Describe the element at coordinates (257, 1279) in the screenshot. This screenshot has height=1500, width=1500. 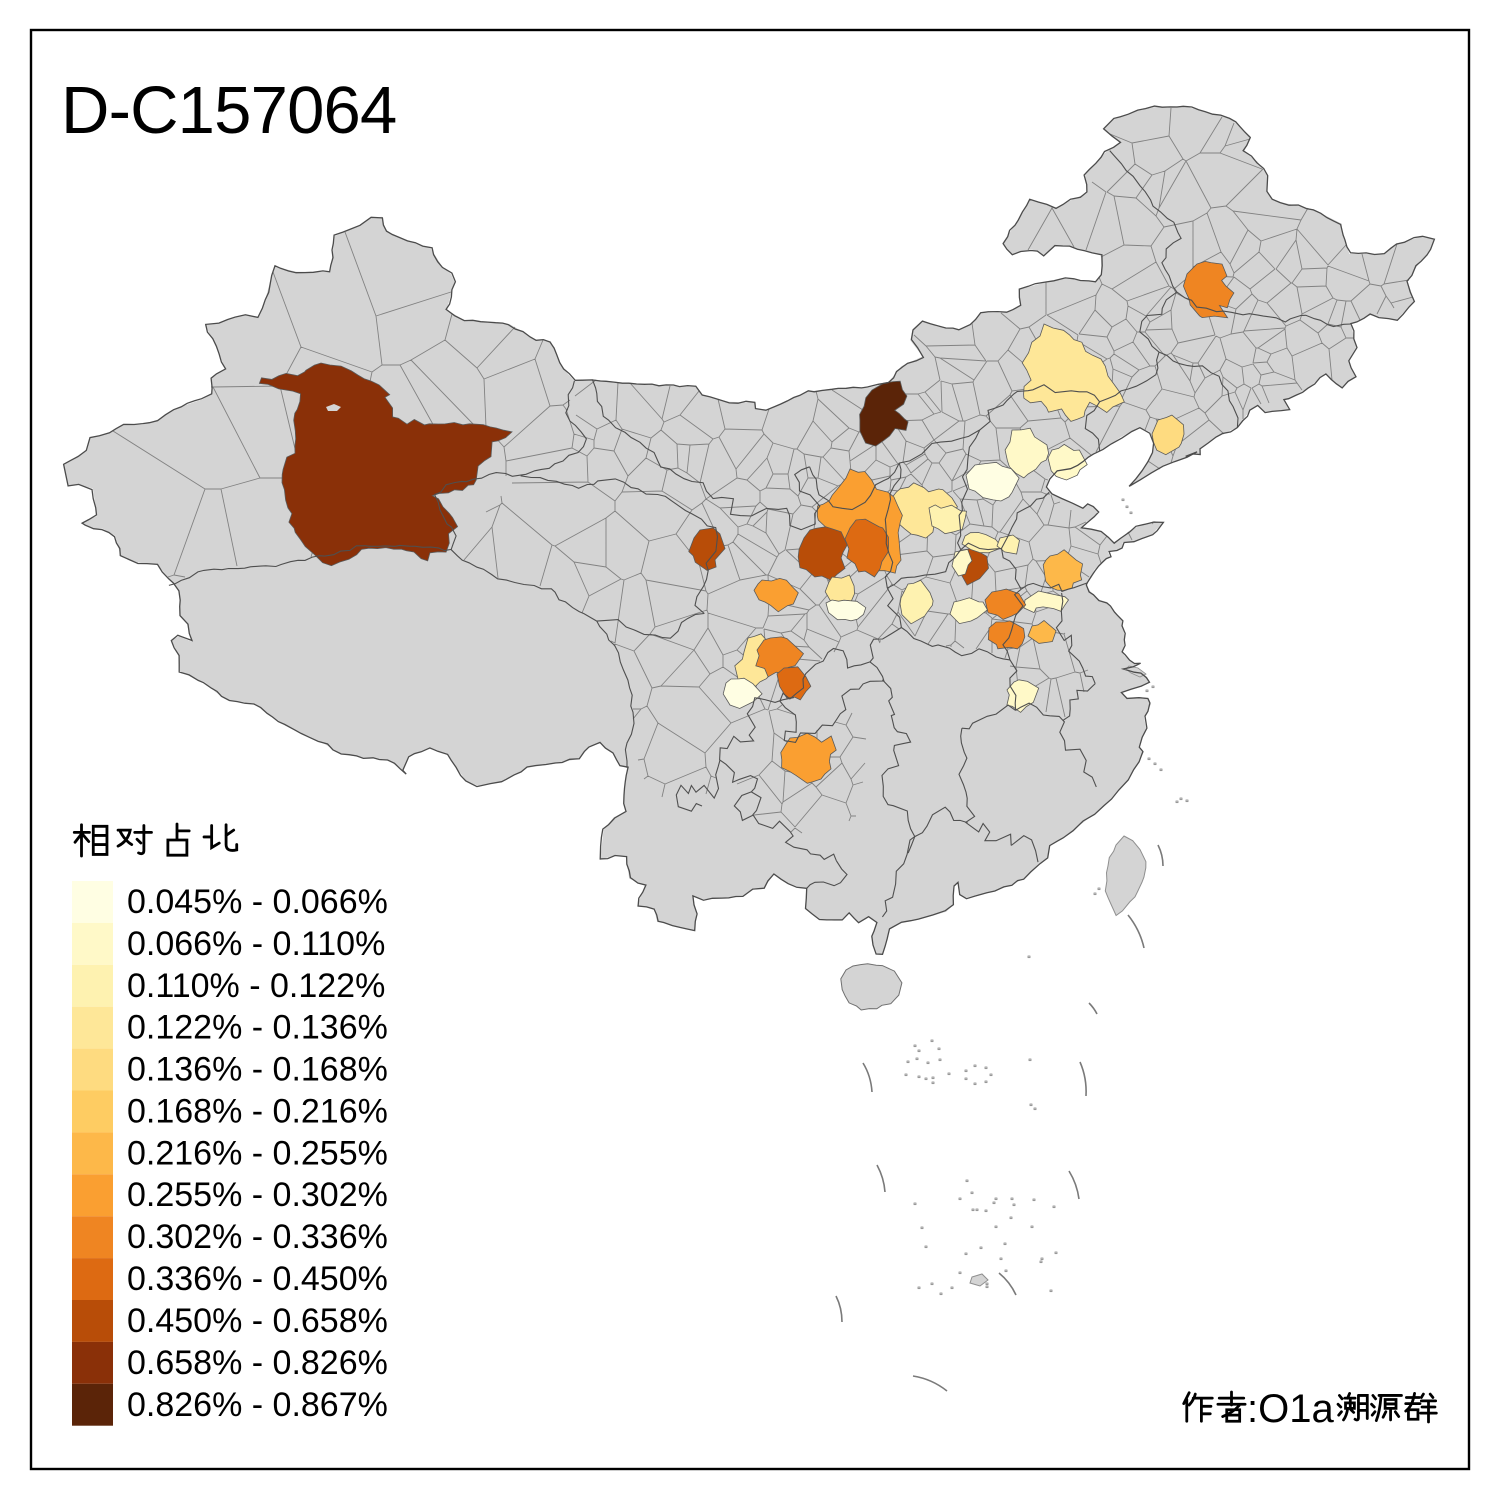
I see `svg-text: 0.336% - 0.450%` at that location.